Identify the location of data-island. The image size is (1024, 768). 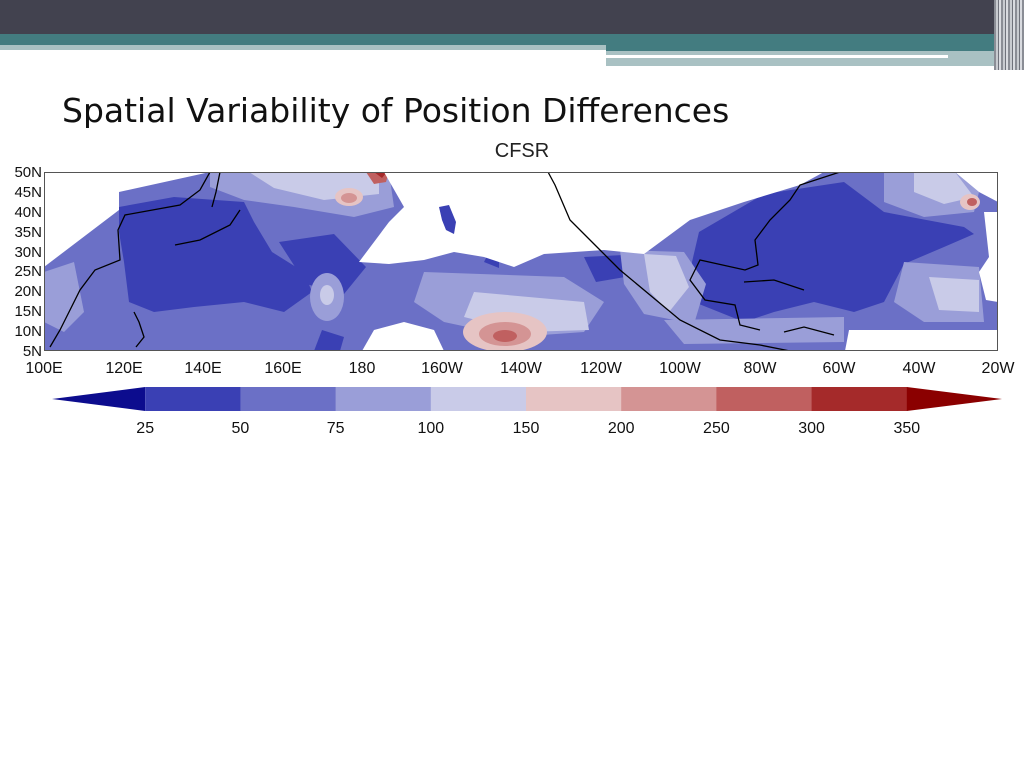
(447, 219).